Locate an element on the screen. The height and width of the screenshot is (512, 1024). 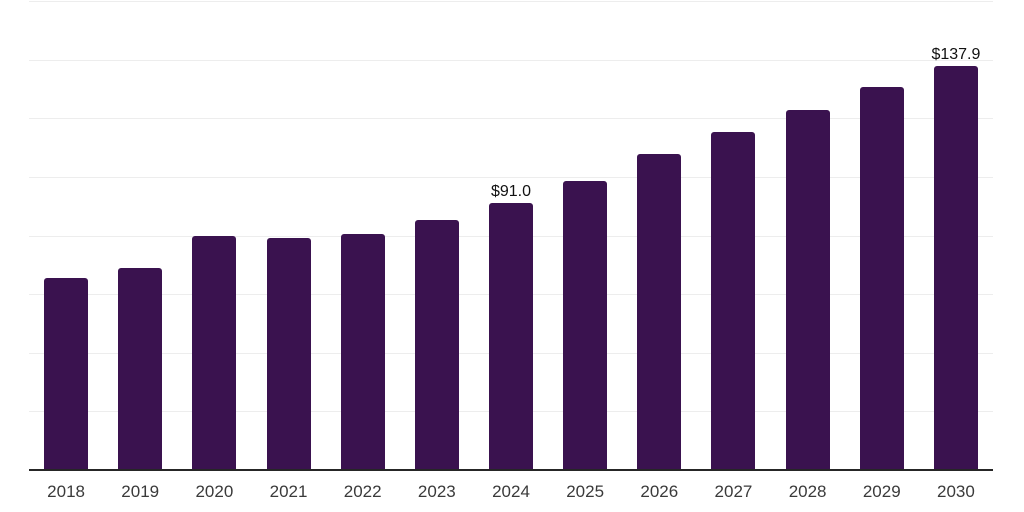
x-tick-label-2025: 2025 is located at coordinates (585, 491).